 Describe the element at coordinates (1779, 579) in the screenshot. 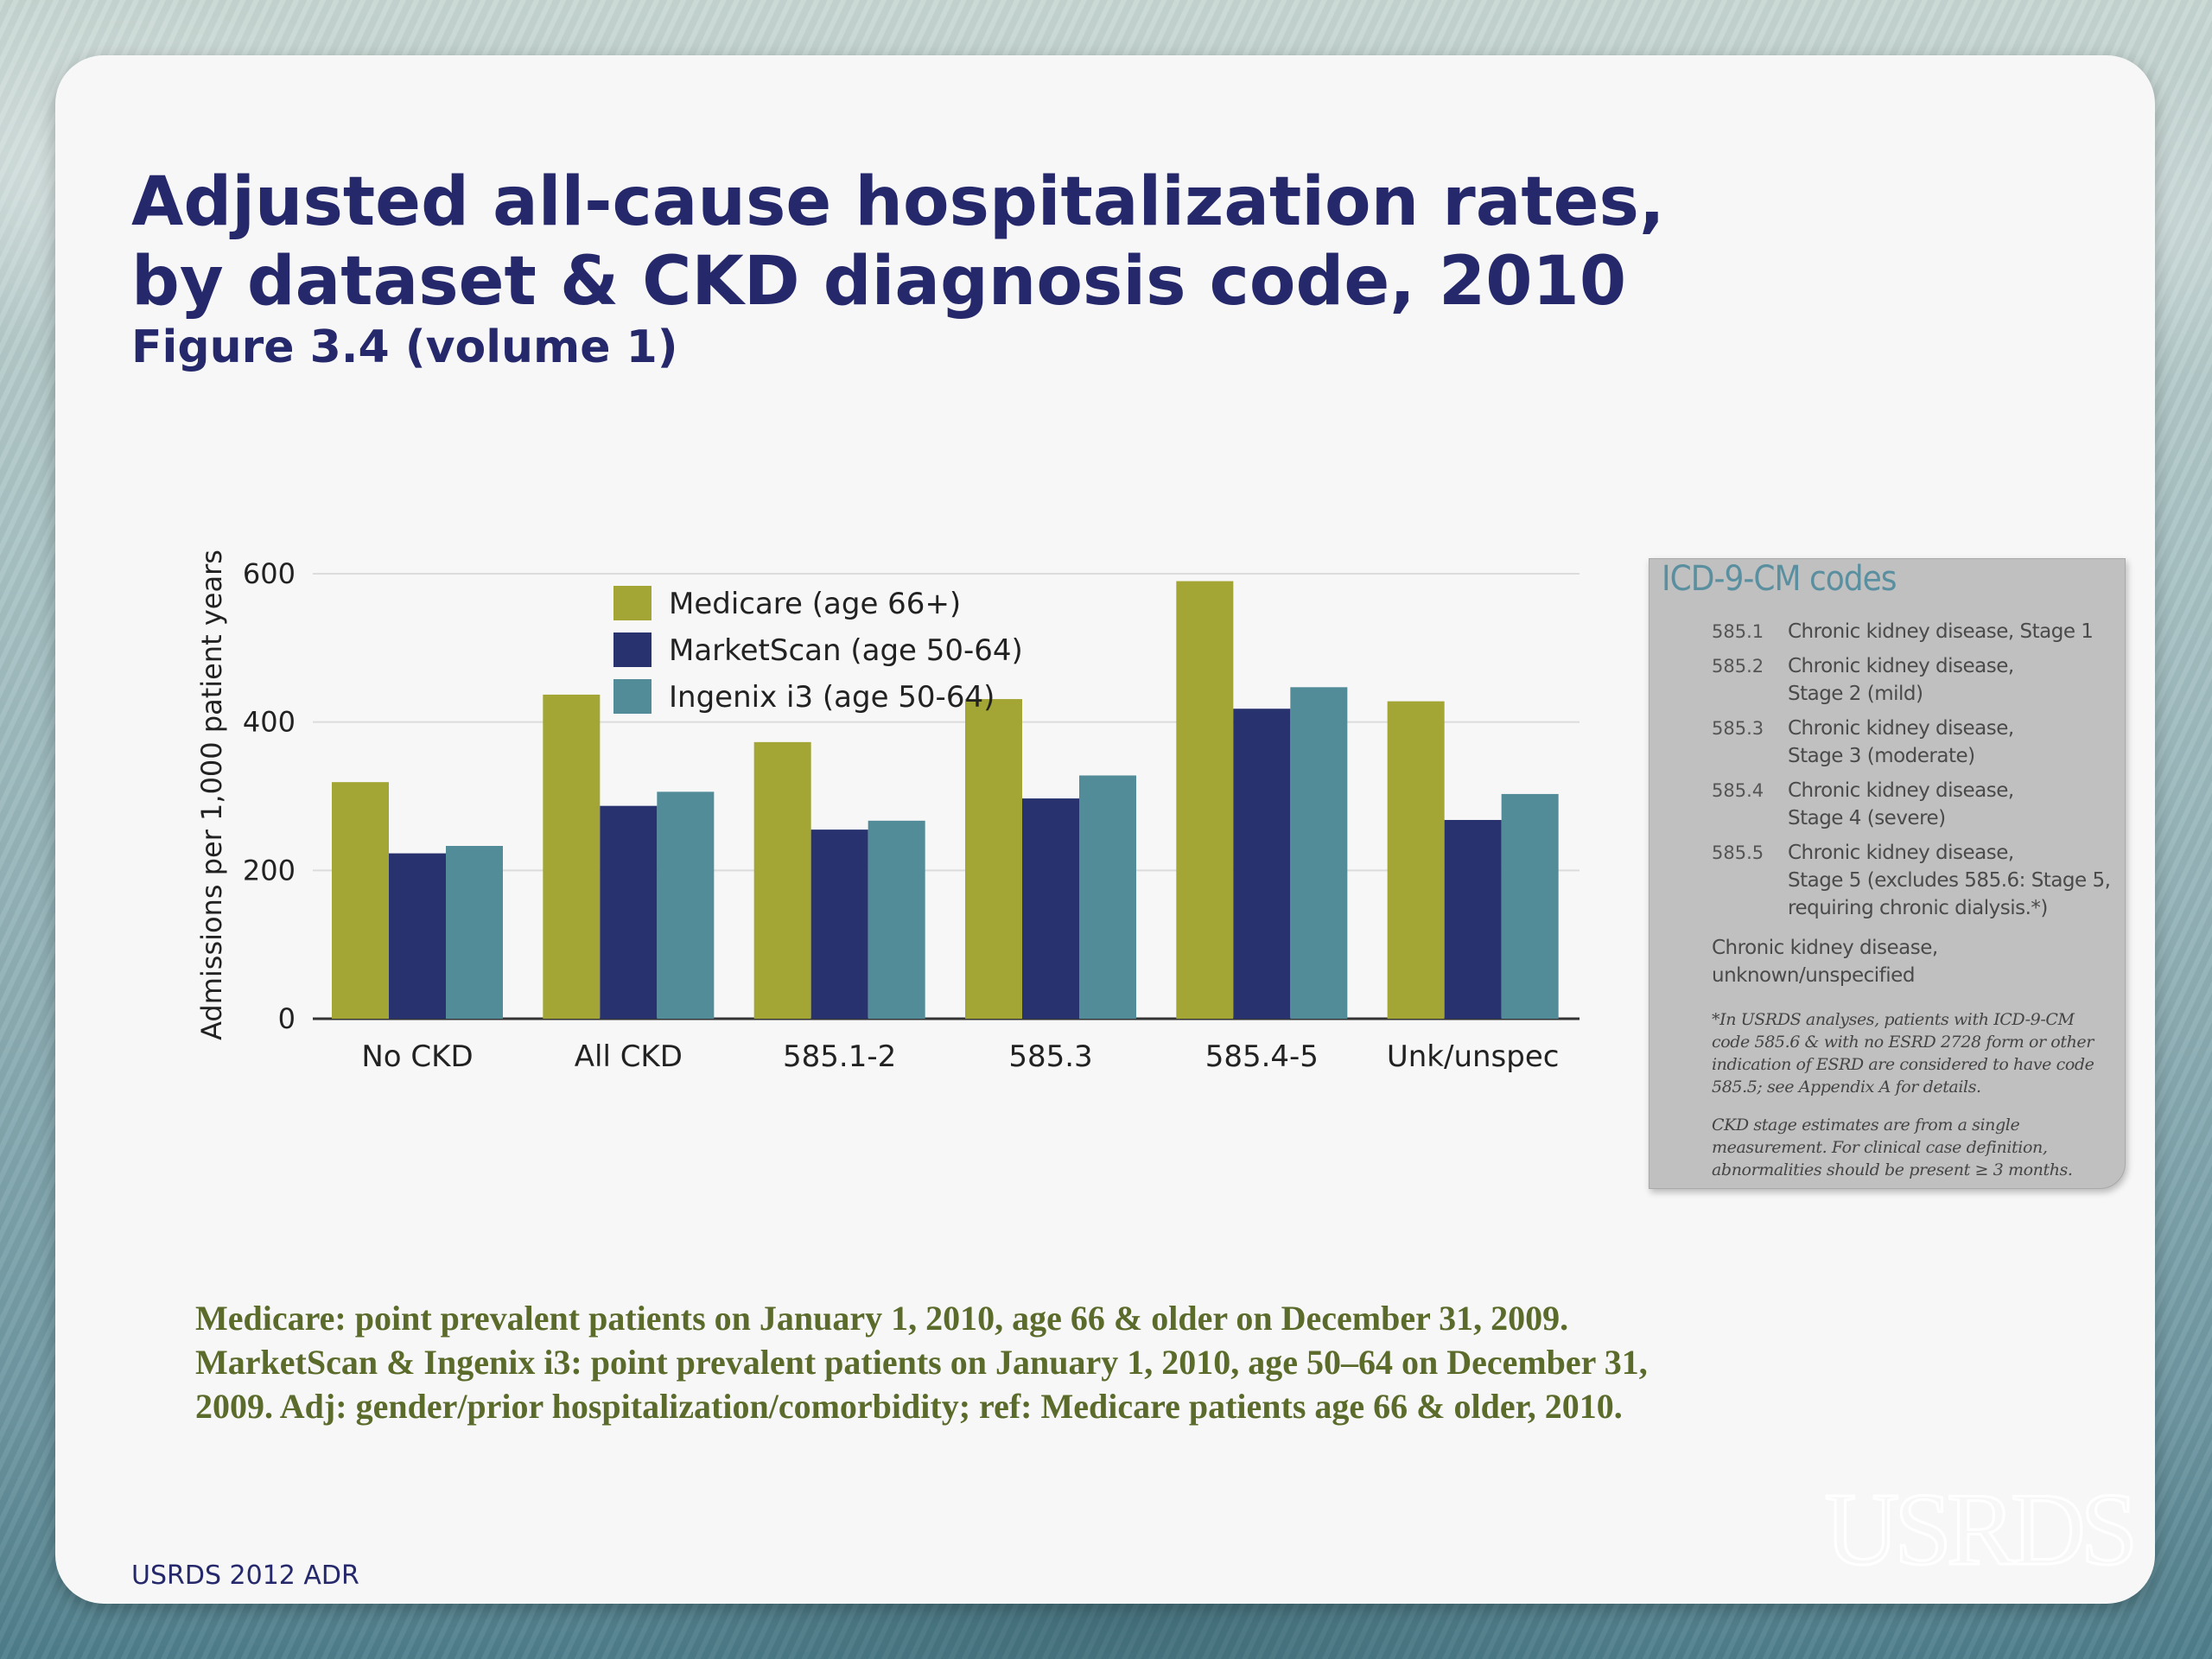

I see `codes-box-title: ICD-9-CM codes` at that location.